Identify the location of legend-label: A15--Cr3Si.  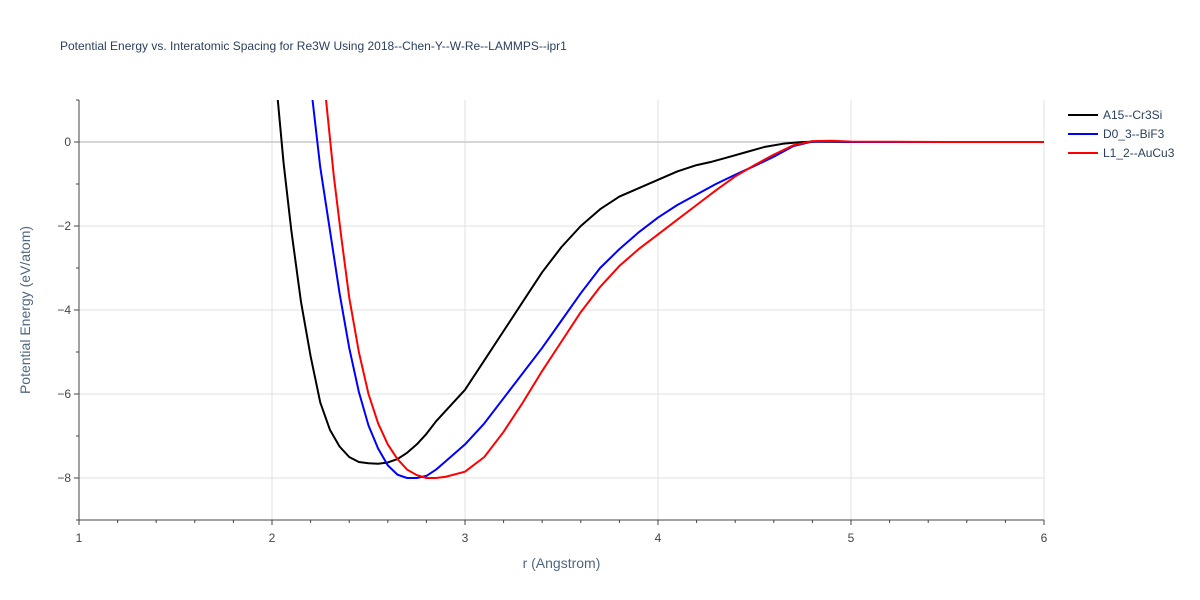
(1132, 115).